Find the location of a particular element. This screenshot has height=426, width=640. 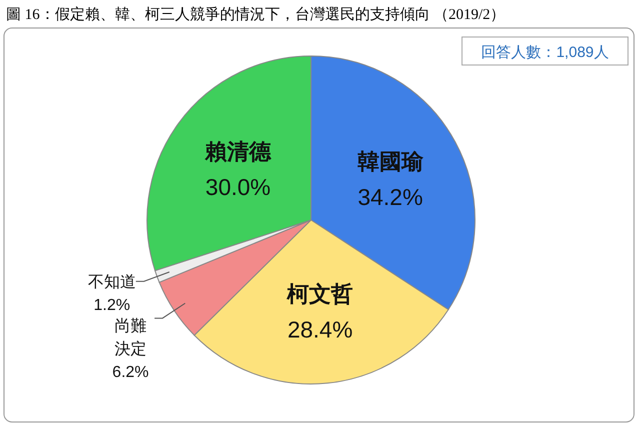

data-label: 28.4% is located at coordinates (320, 329).